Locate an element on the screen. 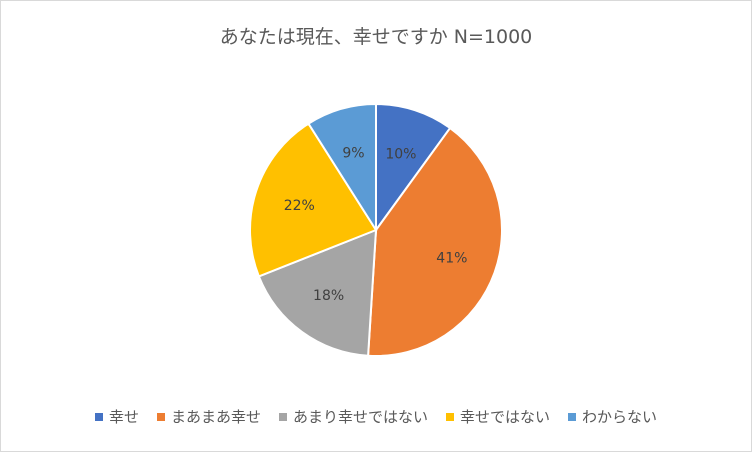 The height and width of the screenshot is (452, 752). legend-label: 幸せではない is located at coordinates (505, 417).